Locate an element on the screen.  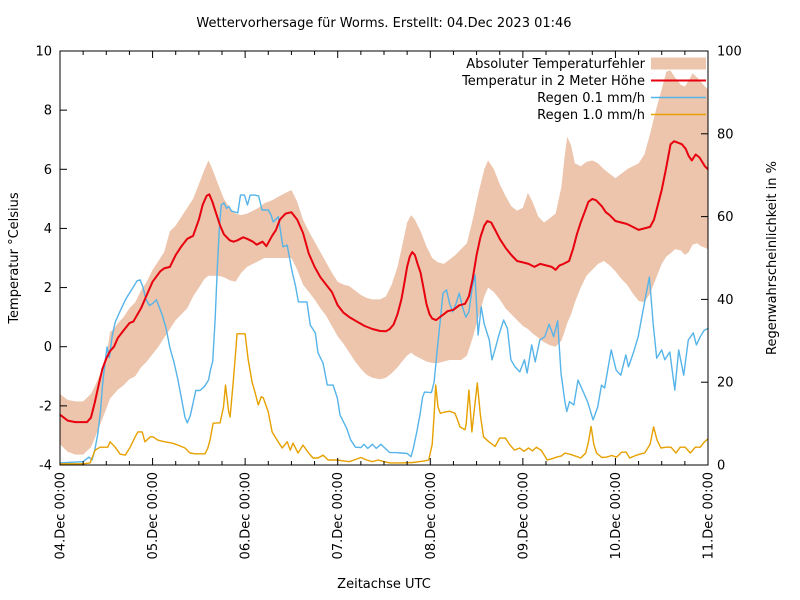
y-left-tick-label: 10 is located at coordinates (43, 52).